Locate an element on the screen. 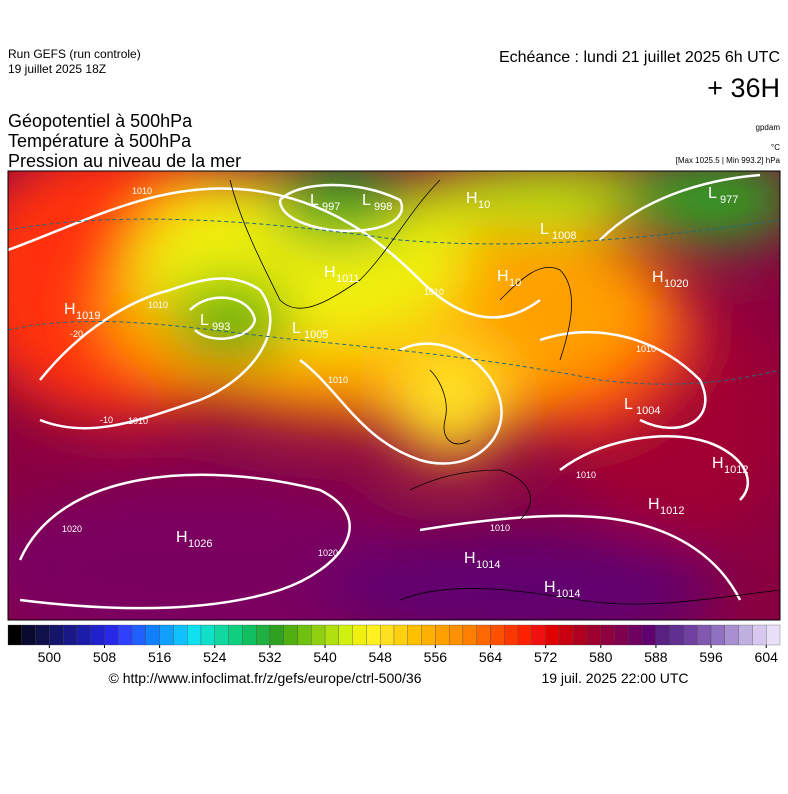 The width and height of the screenshot is (788, 794). isobar-label: -10 is located at coordinates (106, 420).